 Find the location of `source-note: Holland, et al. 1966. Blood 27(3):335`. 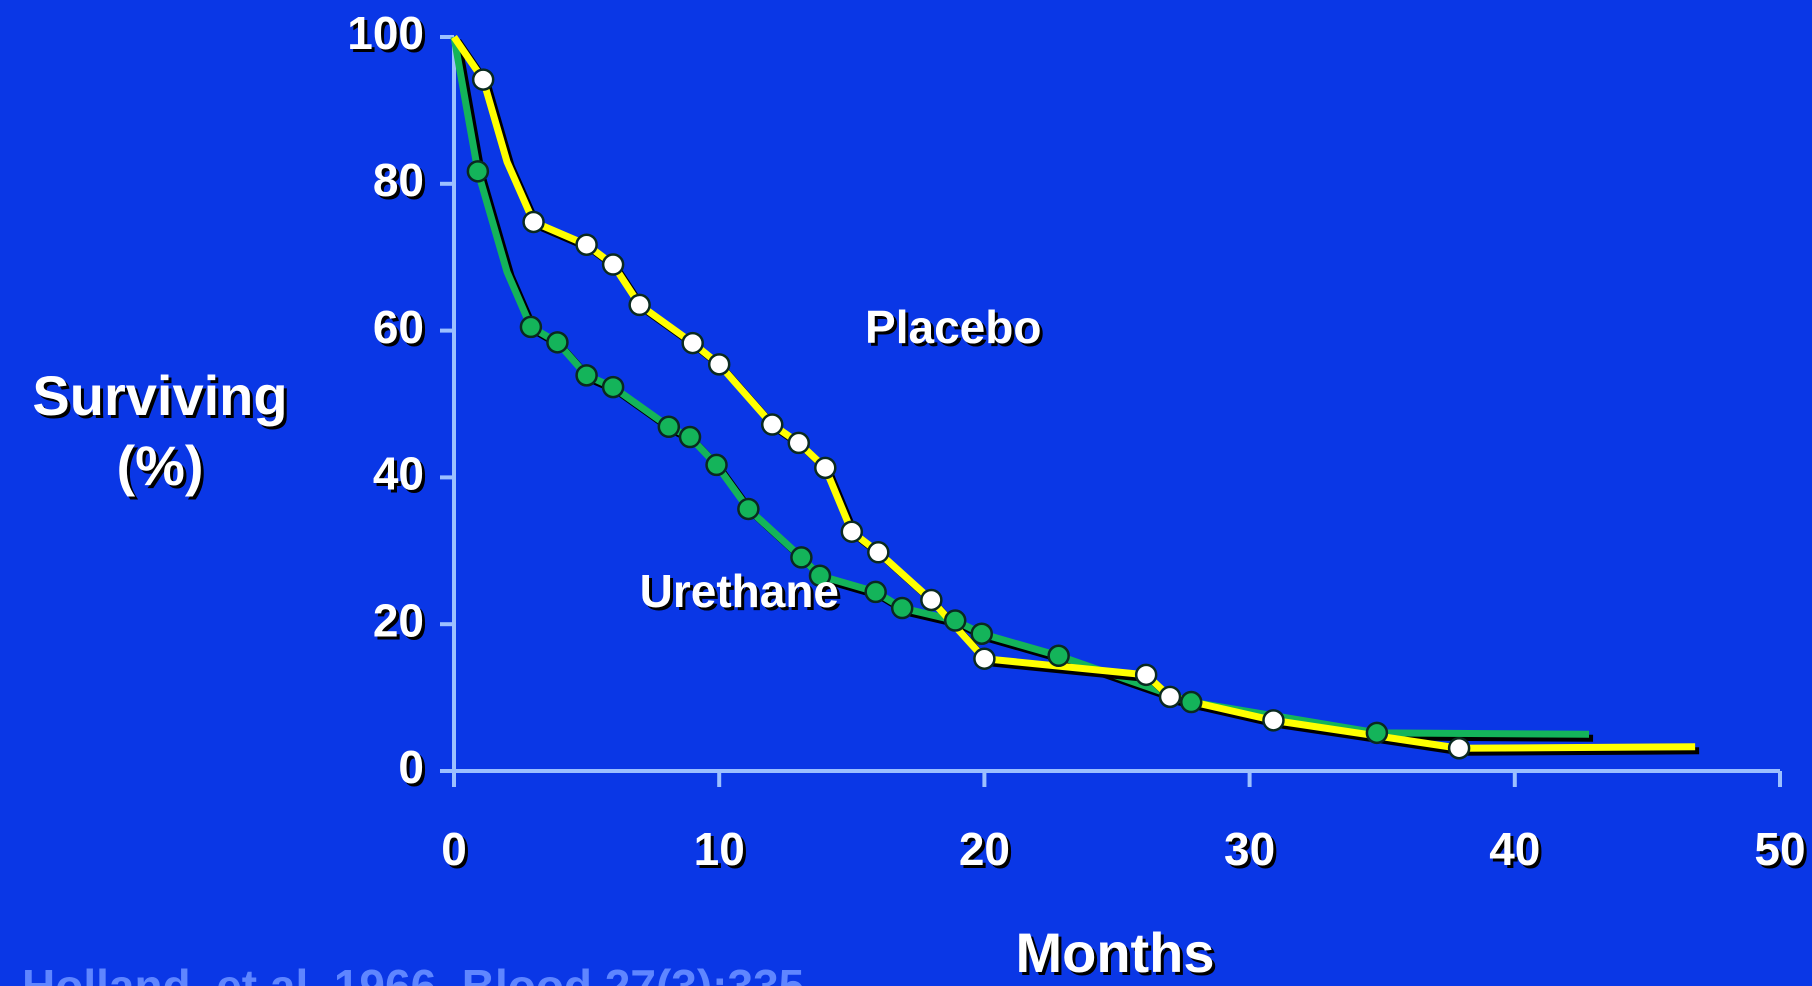

source-note: Holland, et al. 1966. Blood 27(3):335 is located at coordinates (413, 973).